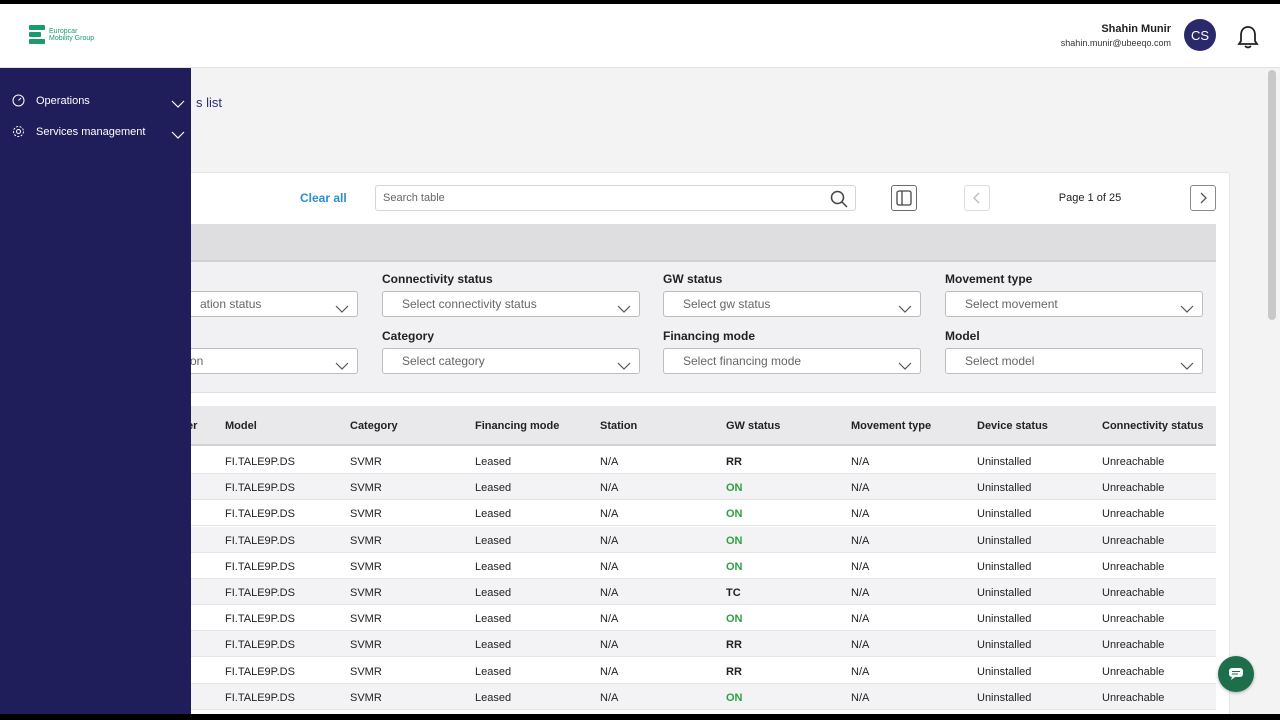 The height and width of the screenshot is (720, 1280). I want to click on select-placeholder: Select movement, so click(1011, 304).